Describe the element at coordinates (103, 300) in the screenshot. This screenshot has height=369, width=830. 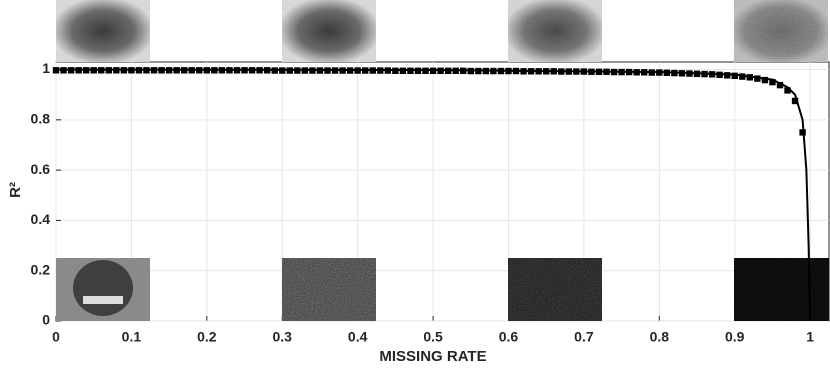
I see `face-teeth` at that location.